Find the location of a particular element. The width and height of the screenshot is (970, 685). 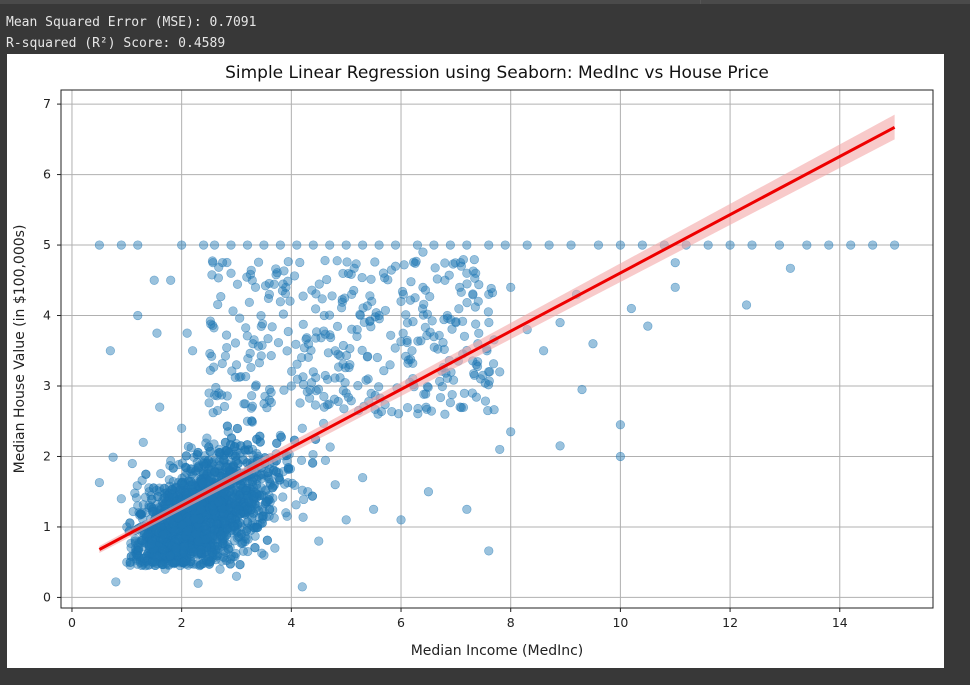

r2-output-line: R-squared (R²) Score: 0.4589 is located at coordinates (116, 43).